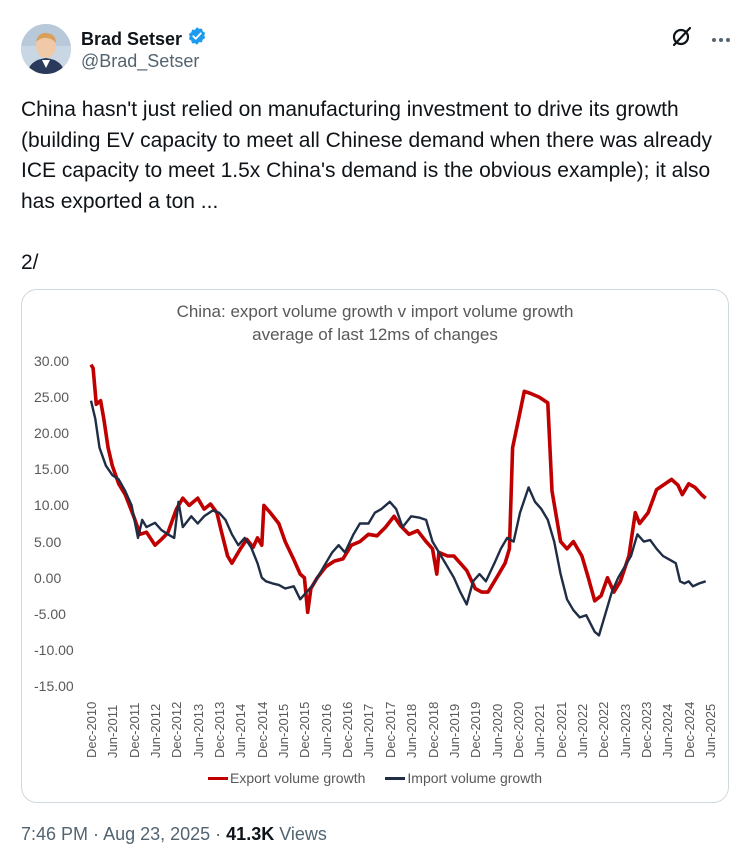 Image resolution: width=749 pixels, height=863 pixels. Describe the element at coordinates (217, 778) in the screenshot. I see `legend-export-swatch` at that location.